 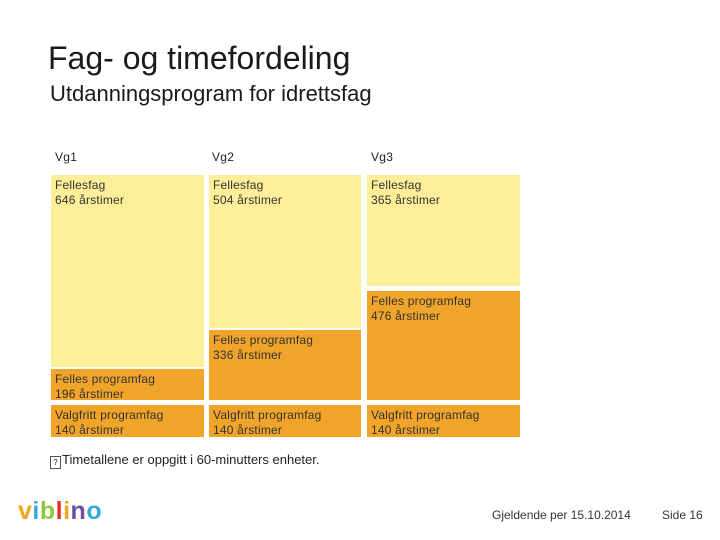 I want to click on vg3-fellesfag-hours: 365 årstimer, so click(x=406, y=200).